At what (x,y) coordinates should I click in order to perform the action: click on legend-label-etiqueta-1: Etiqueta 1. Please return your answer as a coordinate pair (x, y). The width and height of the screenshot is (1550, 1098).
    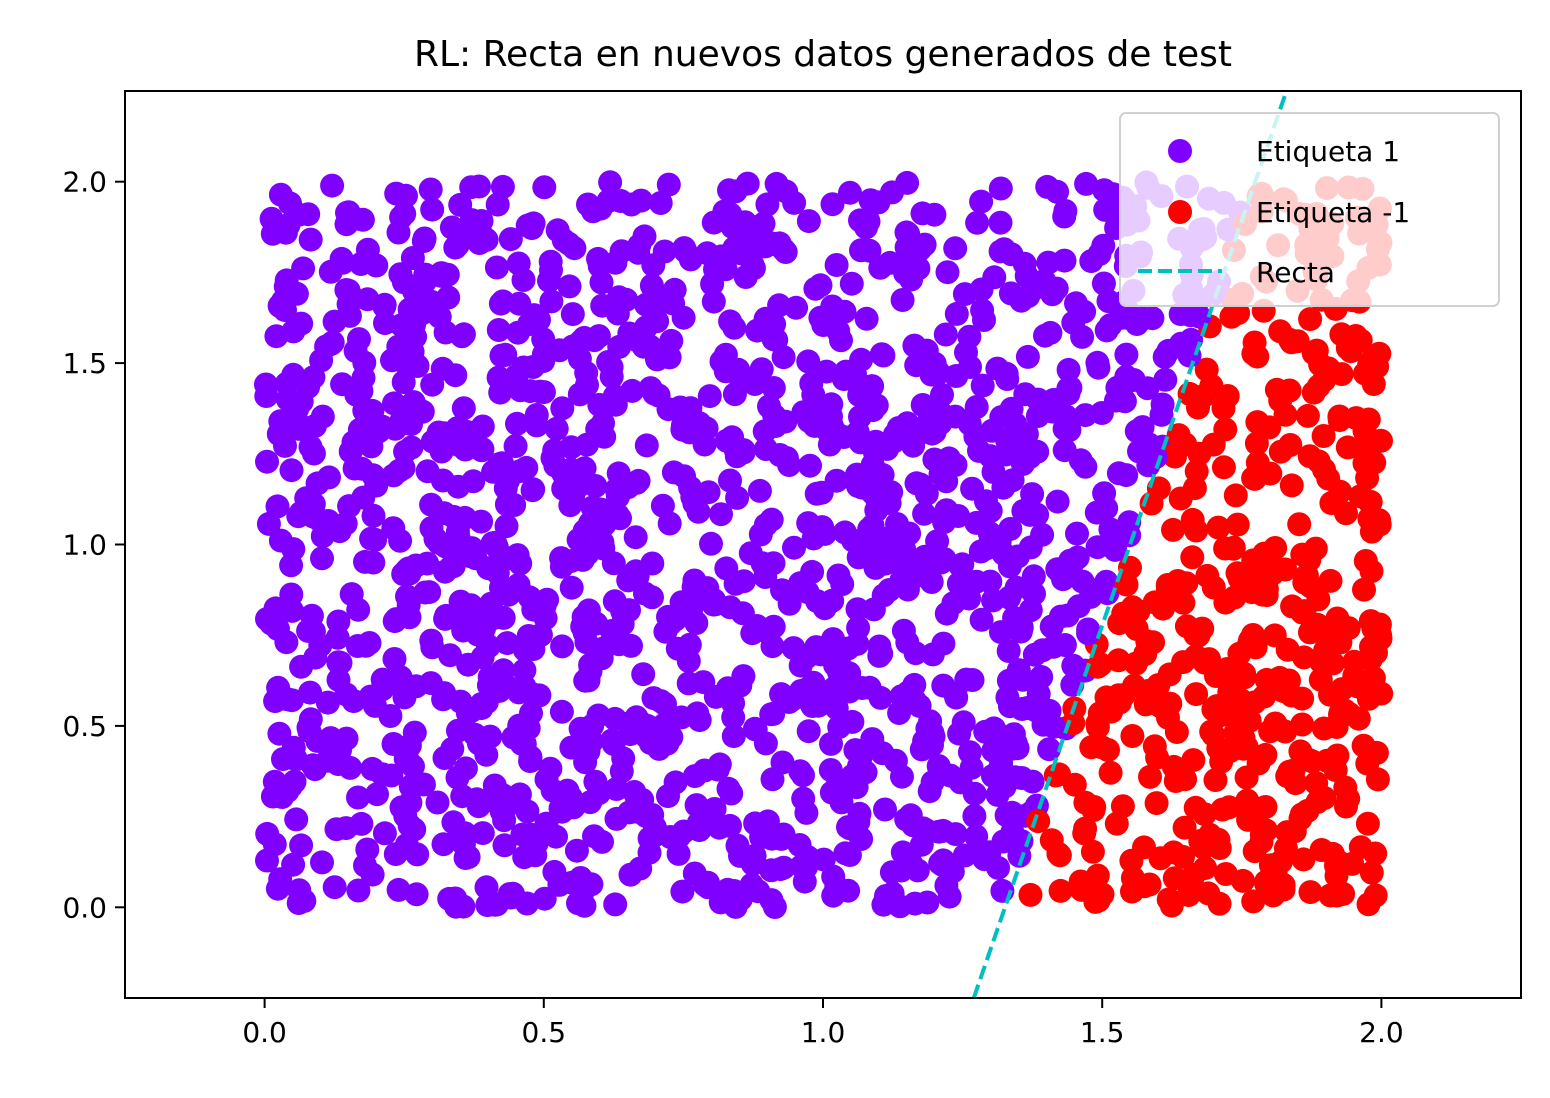
    Looking at the image, I should click on (1328, 151).